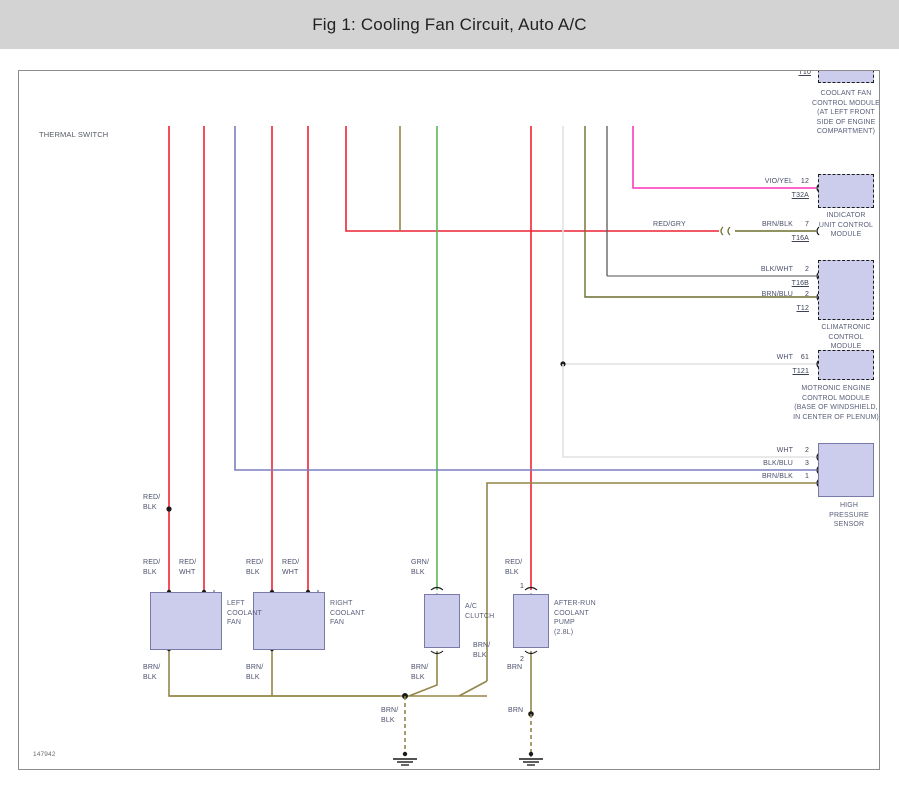 The image size is (899, 792). I want to click on climatronic-pin2b-number: 2, so click(806, 294).